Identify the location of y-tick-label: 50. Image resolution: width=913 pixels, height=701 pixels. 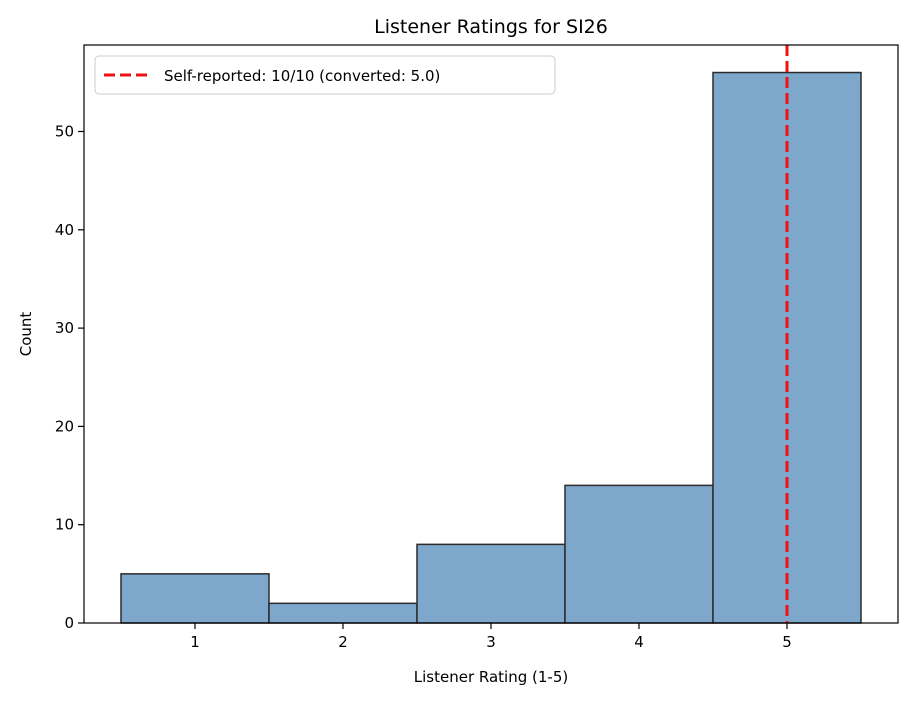
(64, 132).